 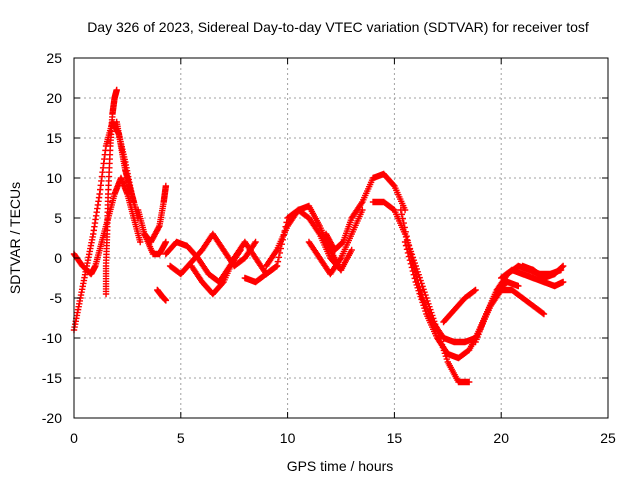 What do you see at coordinates (181, 438) in the screenshot?
I see `x-tick-label: 5` at bounding box center [181, 438].